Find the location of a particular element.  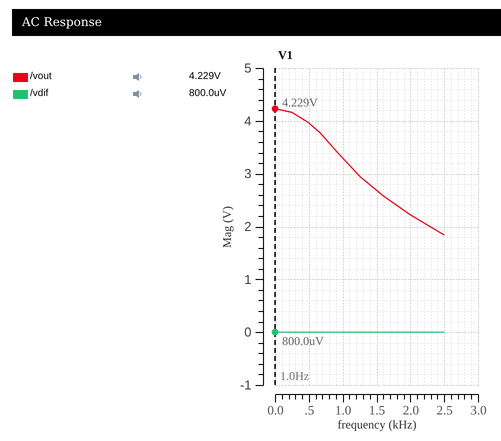

x-tick-label: 0.0 is located at coordinates (275, 410).